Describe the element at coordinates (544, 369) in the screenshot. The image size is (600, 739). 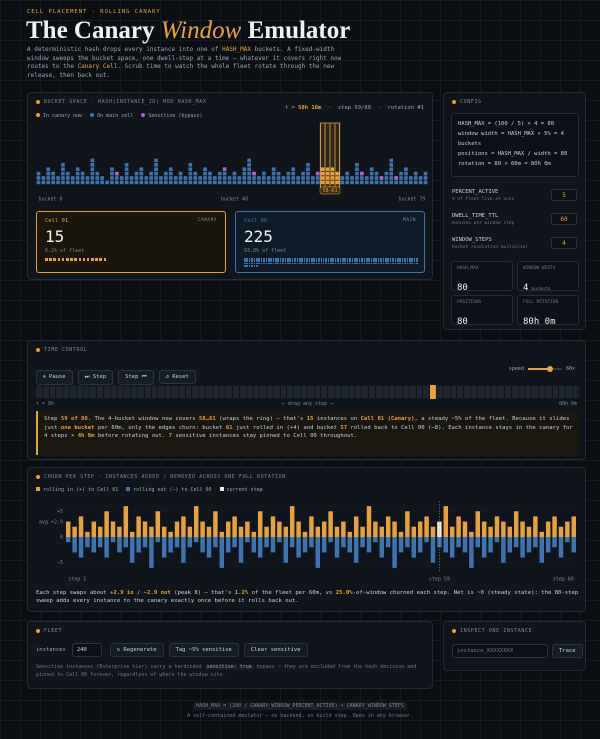
I see `speed-slider` at that location.